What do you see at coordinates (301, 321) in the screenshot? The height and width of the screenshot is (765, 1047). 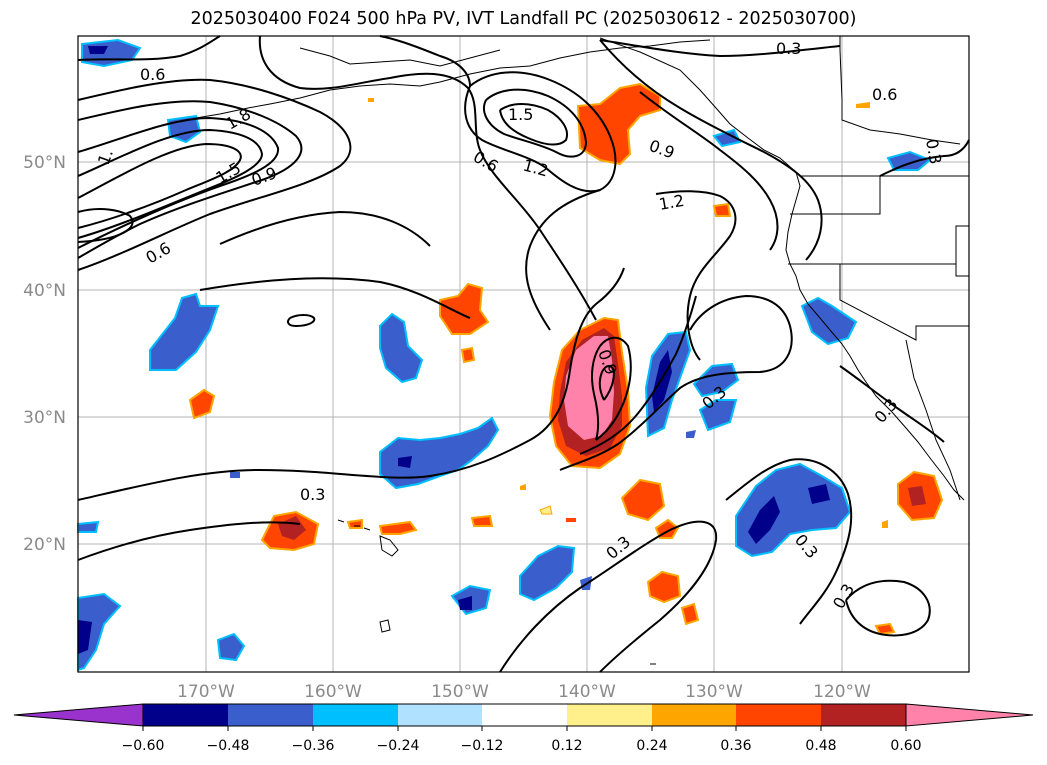 I see `pv-contour-small-loop` at bounding box center [301, 321].